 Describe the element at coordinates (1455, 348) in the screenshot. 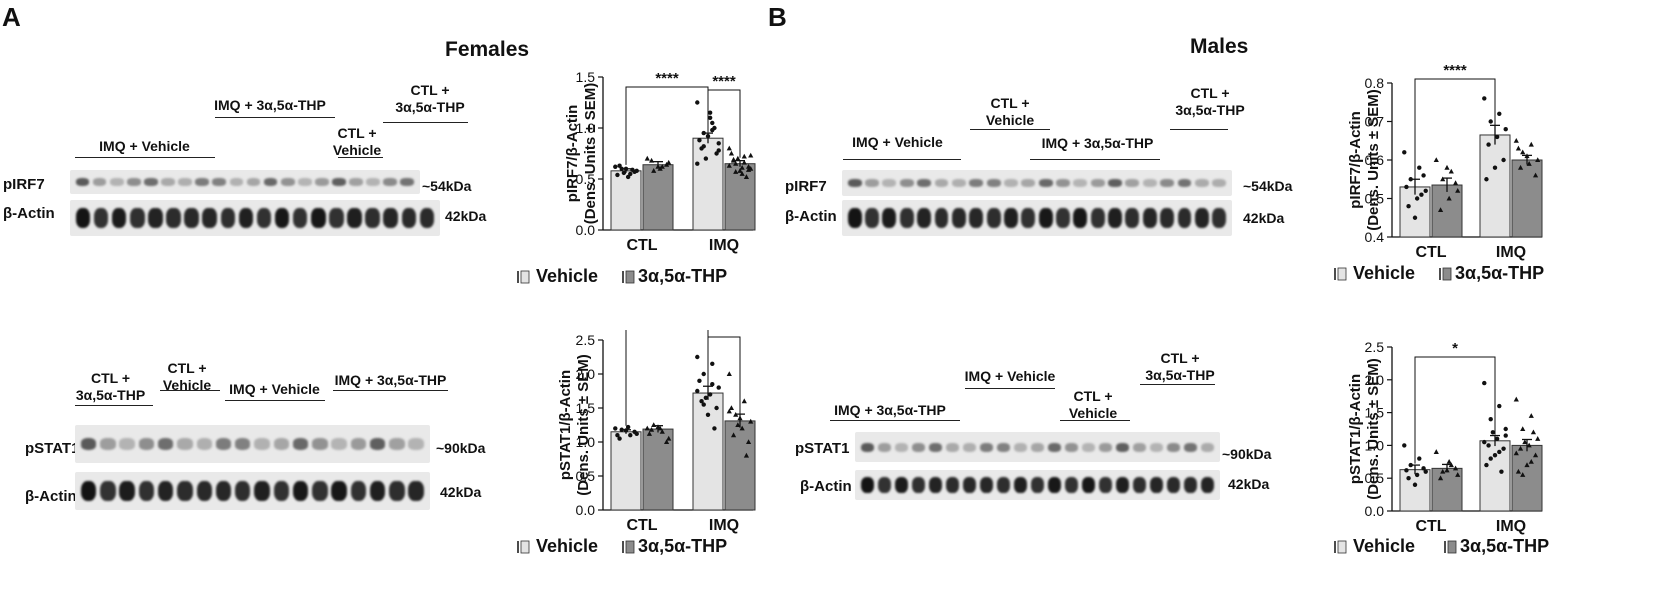

I see `significance-label: *` at that location.